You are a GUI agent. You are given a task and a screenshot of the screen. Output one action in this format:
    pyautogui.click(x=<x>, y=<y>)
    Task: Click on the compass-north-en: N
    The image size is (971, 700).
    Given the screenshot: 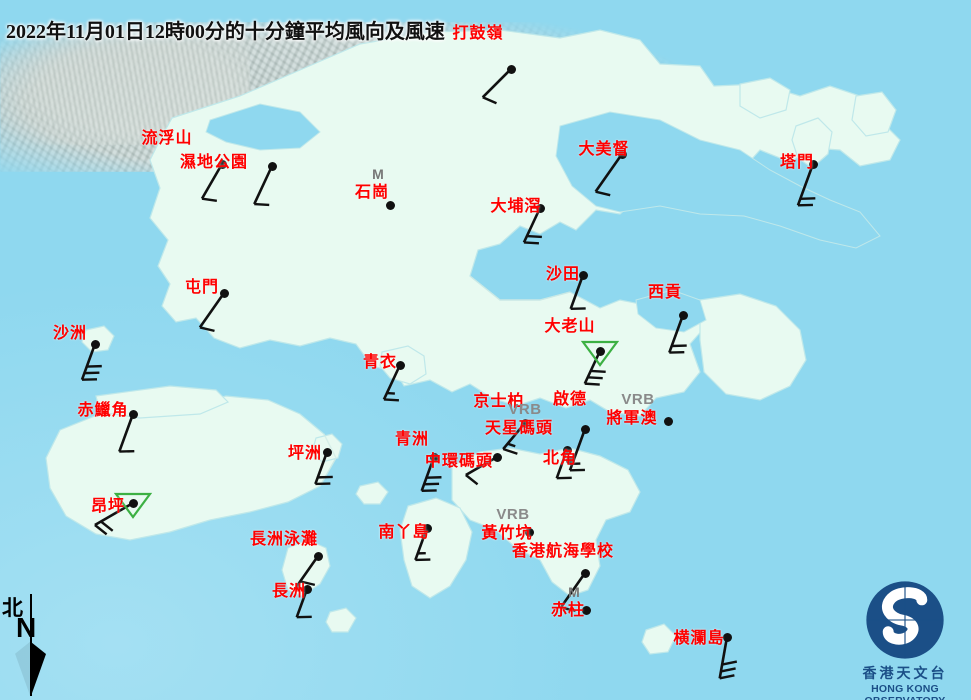 What is the action you would take?
    pyautogui.click(x=26, y=627)
    